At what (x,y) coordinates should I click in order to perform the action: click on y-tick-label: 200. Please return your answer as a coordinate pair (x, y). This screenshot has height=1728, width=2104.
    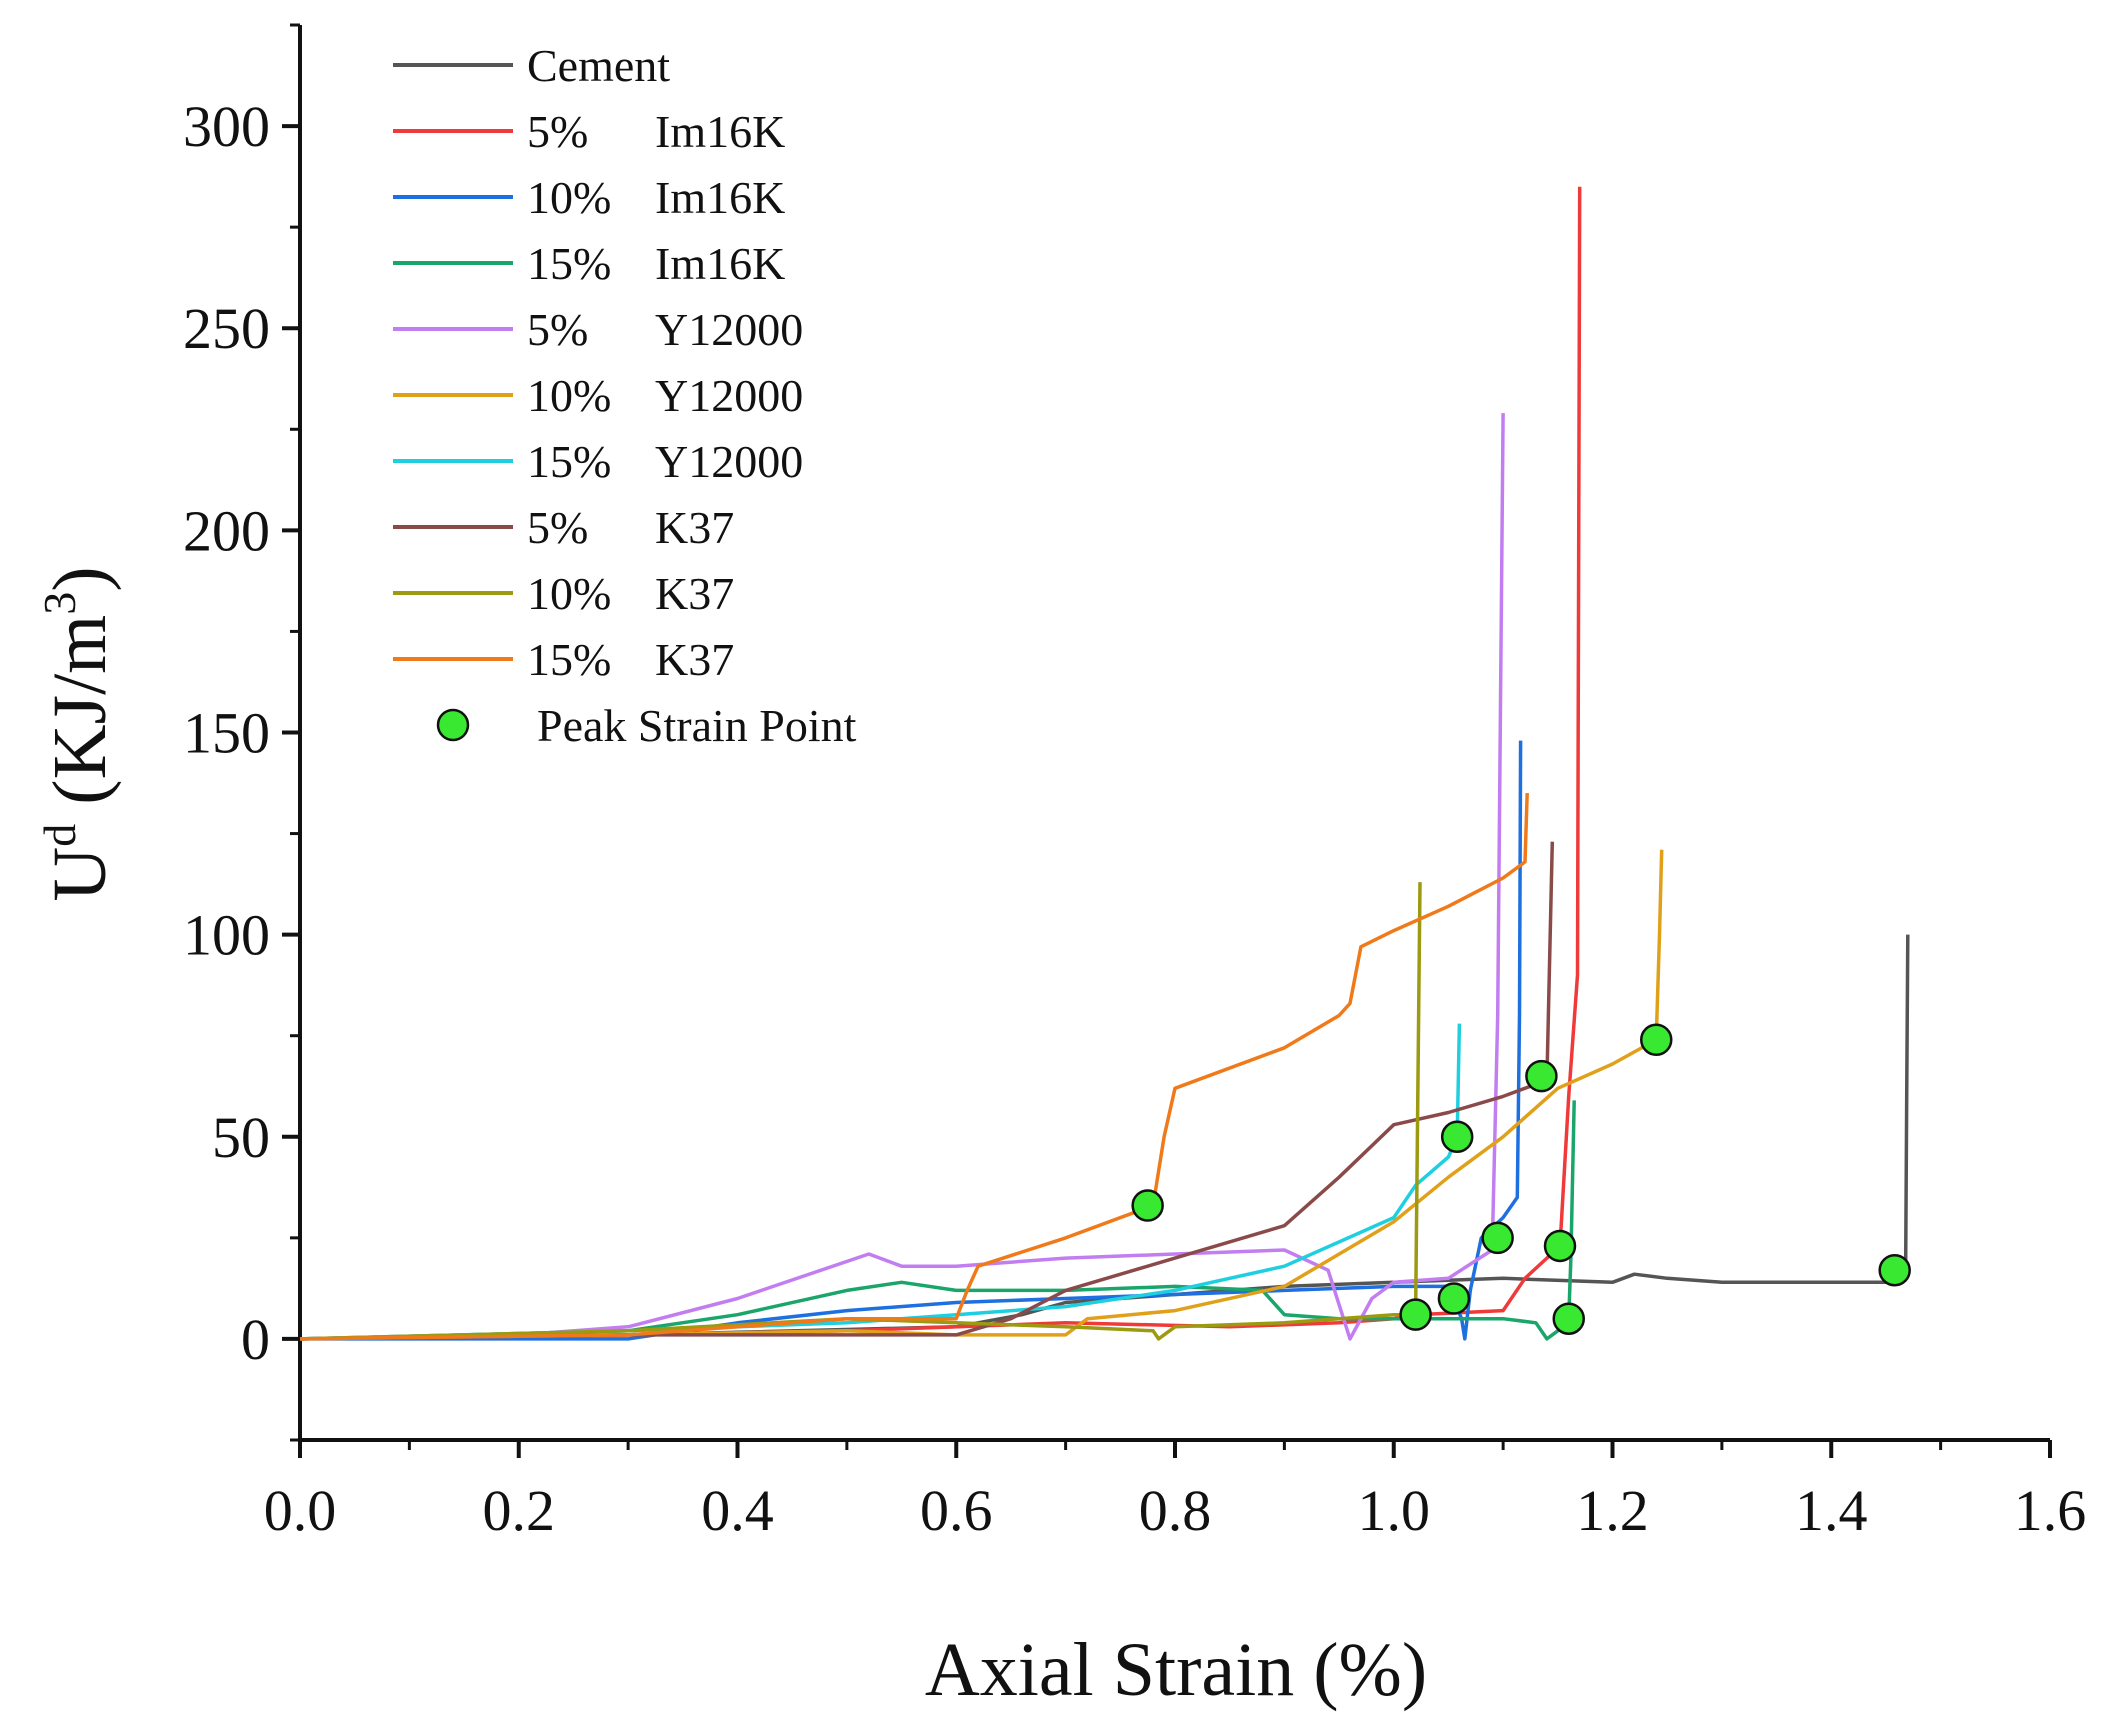
    Looking at the image, I should click on (226, 530).